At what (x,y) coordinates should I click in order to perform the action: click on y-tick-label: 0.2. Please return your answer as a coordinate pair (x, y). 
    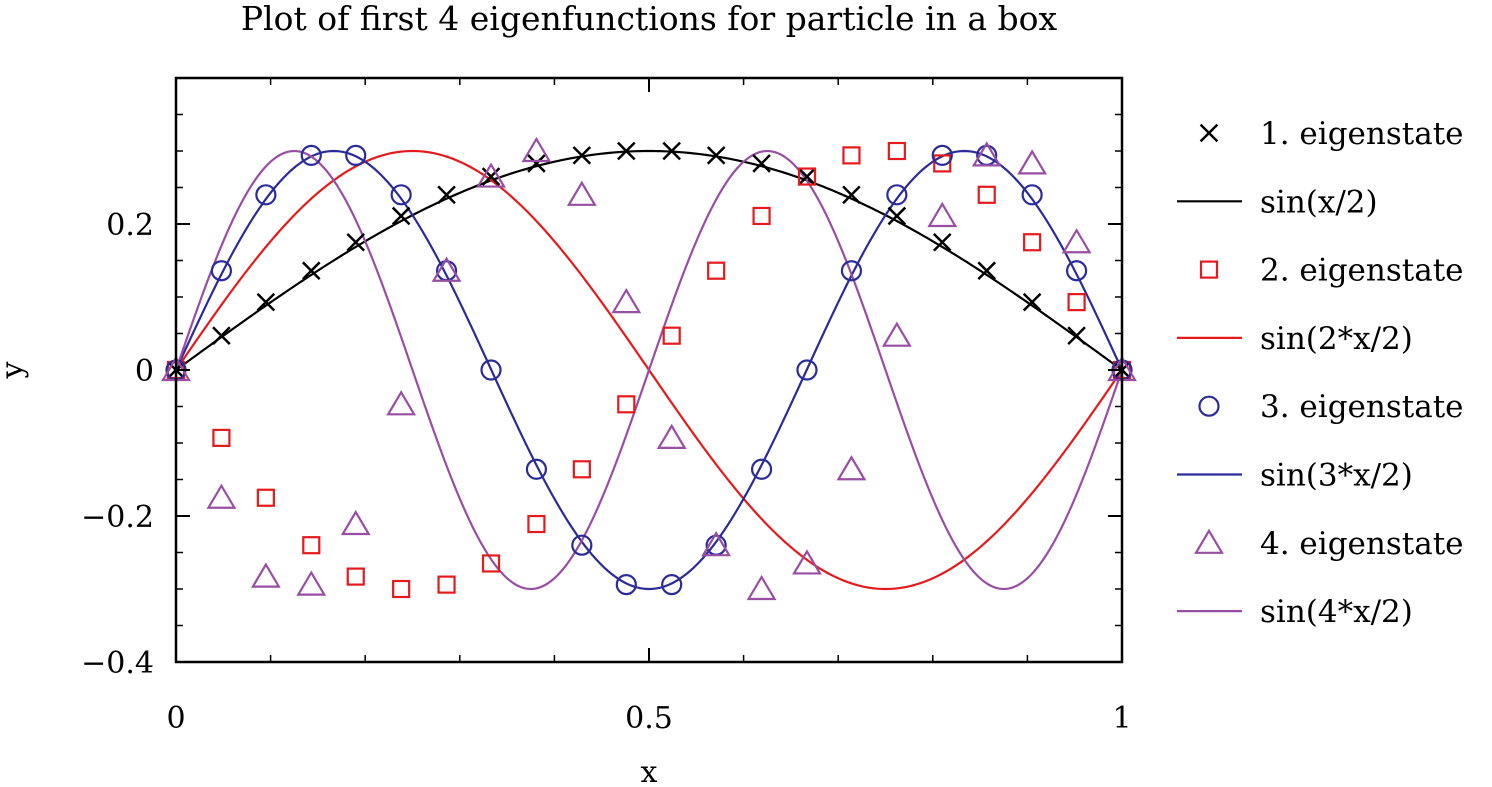
    Looking at the image, I should click on (130, 225).